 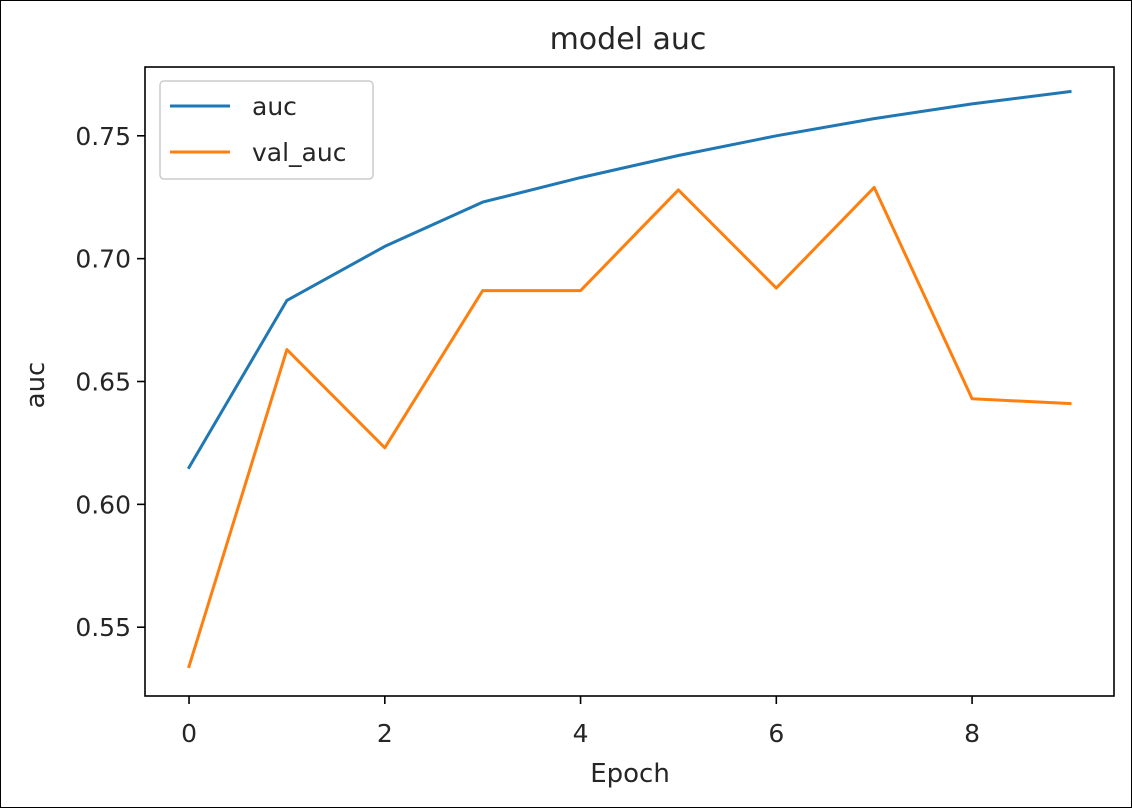 I want to click on legend-label-val-auc: val_auc, so click(x=299, y=152).